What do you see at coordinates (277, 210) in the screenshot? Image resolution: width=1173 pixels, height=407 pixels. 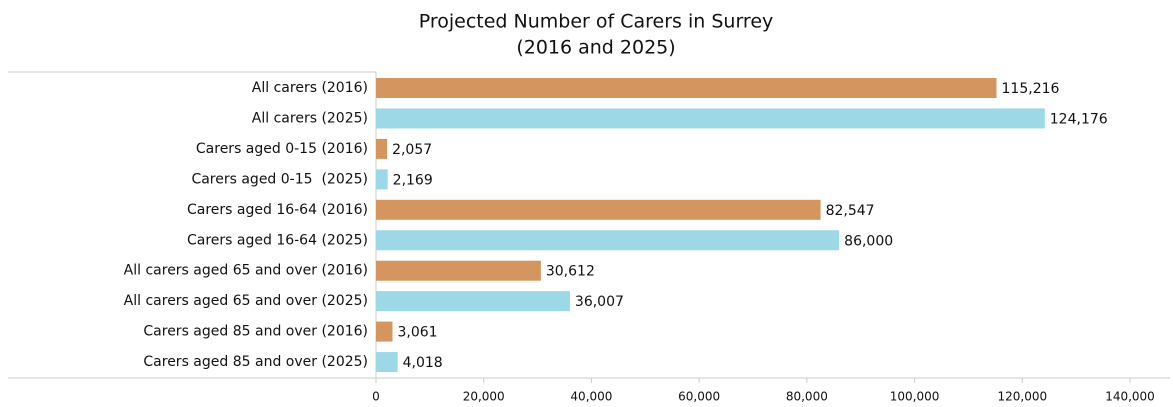 I see `y-tick-label: Carers aged 16-64 (2016)` at bounding box center [277, 210].